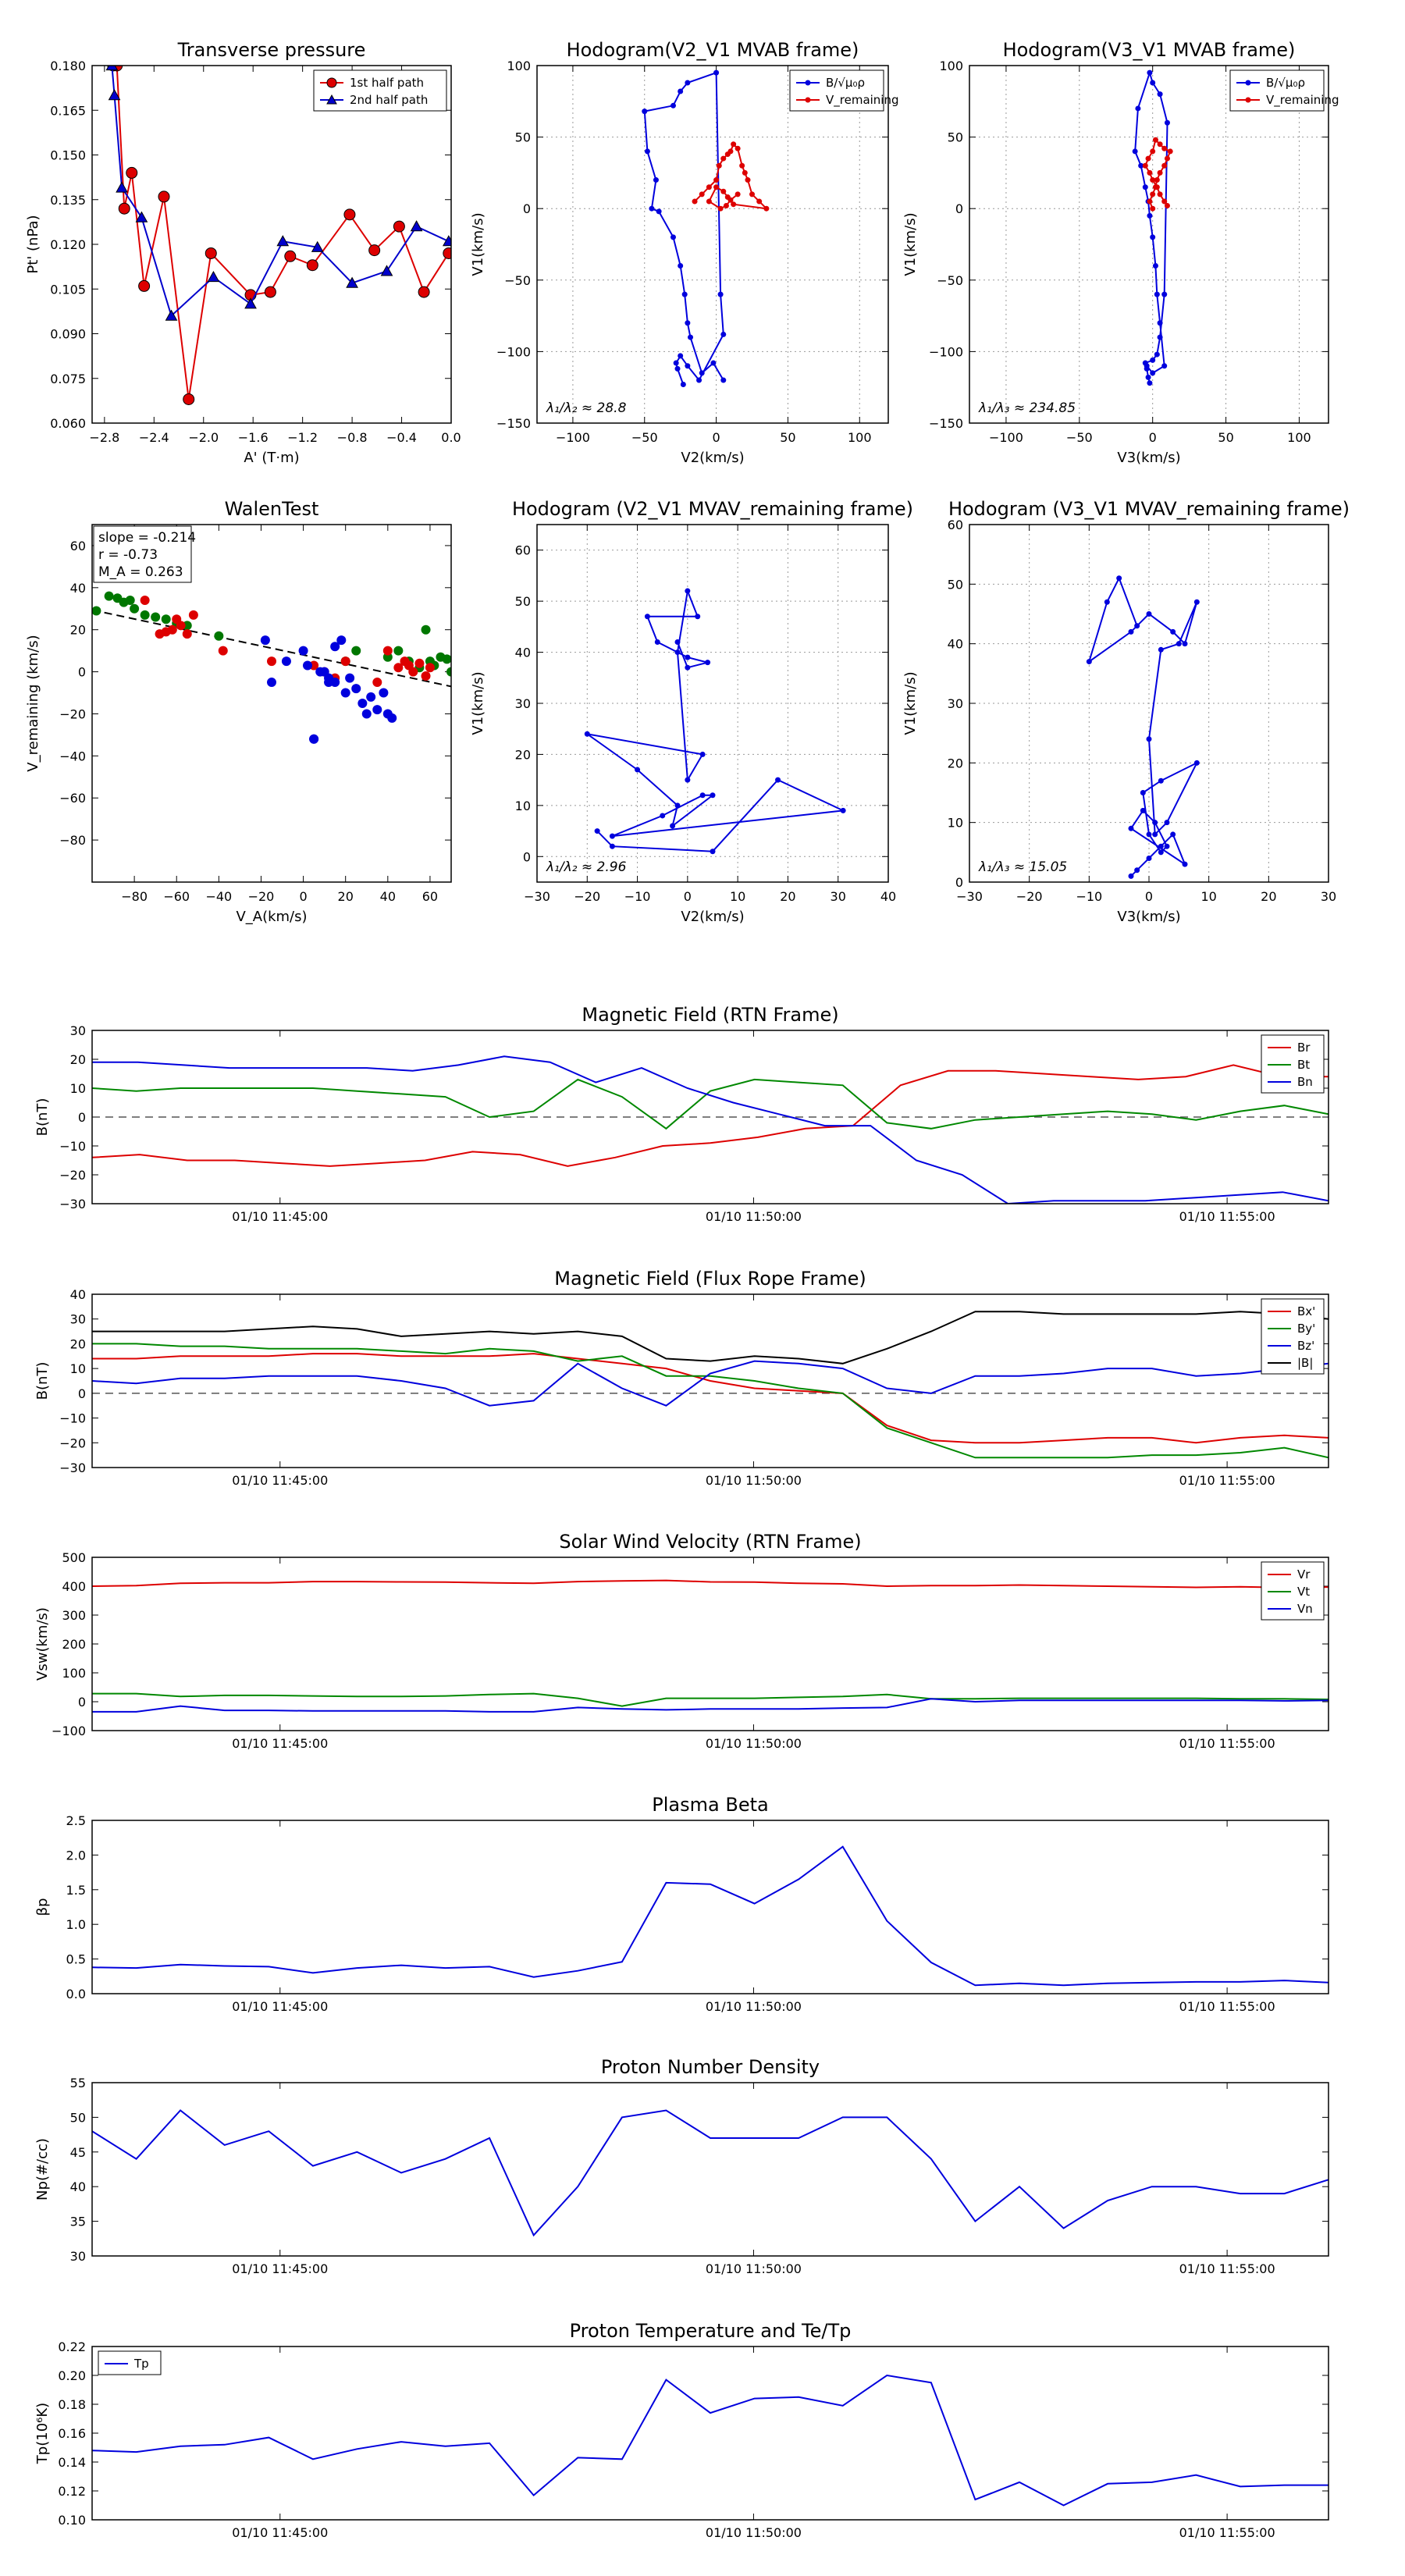  What do you see at coordinates (711, 1916) in the screenshot?
I see `series-line-beta` at bounding box center [711, 1916].